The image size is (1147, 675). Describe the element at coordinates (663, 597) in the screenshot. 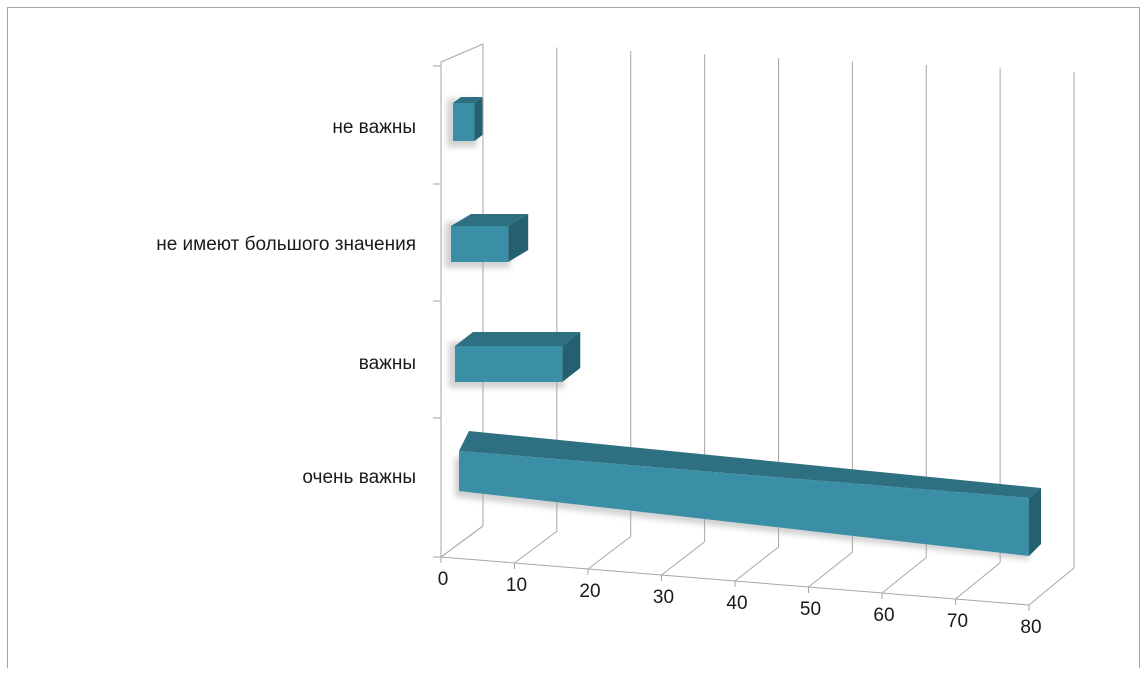

I see `x-tick-label: 30` at that location.